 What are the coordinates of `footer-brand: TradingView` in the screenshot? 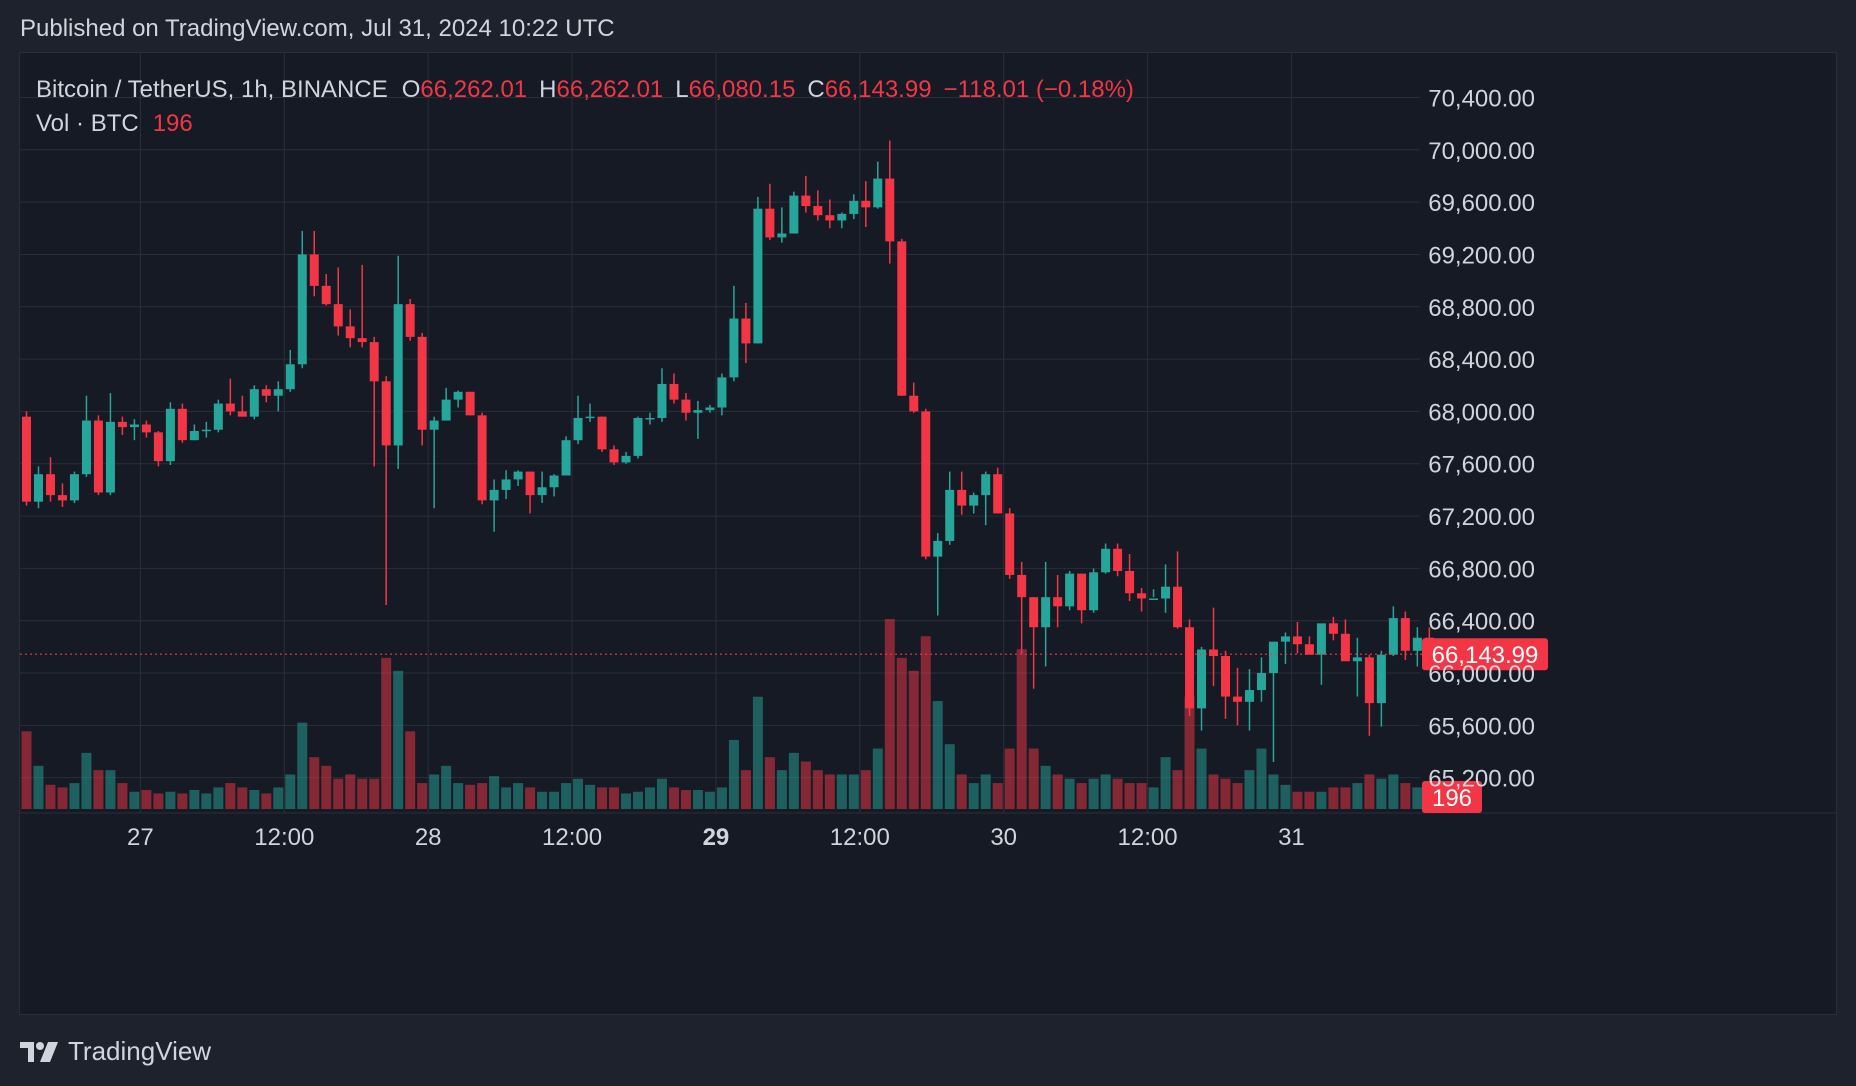 It's located at (115, 1051).